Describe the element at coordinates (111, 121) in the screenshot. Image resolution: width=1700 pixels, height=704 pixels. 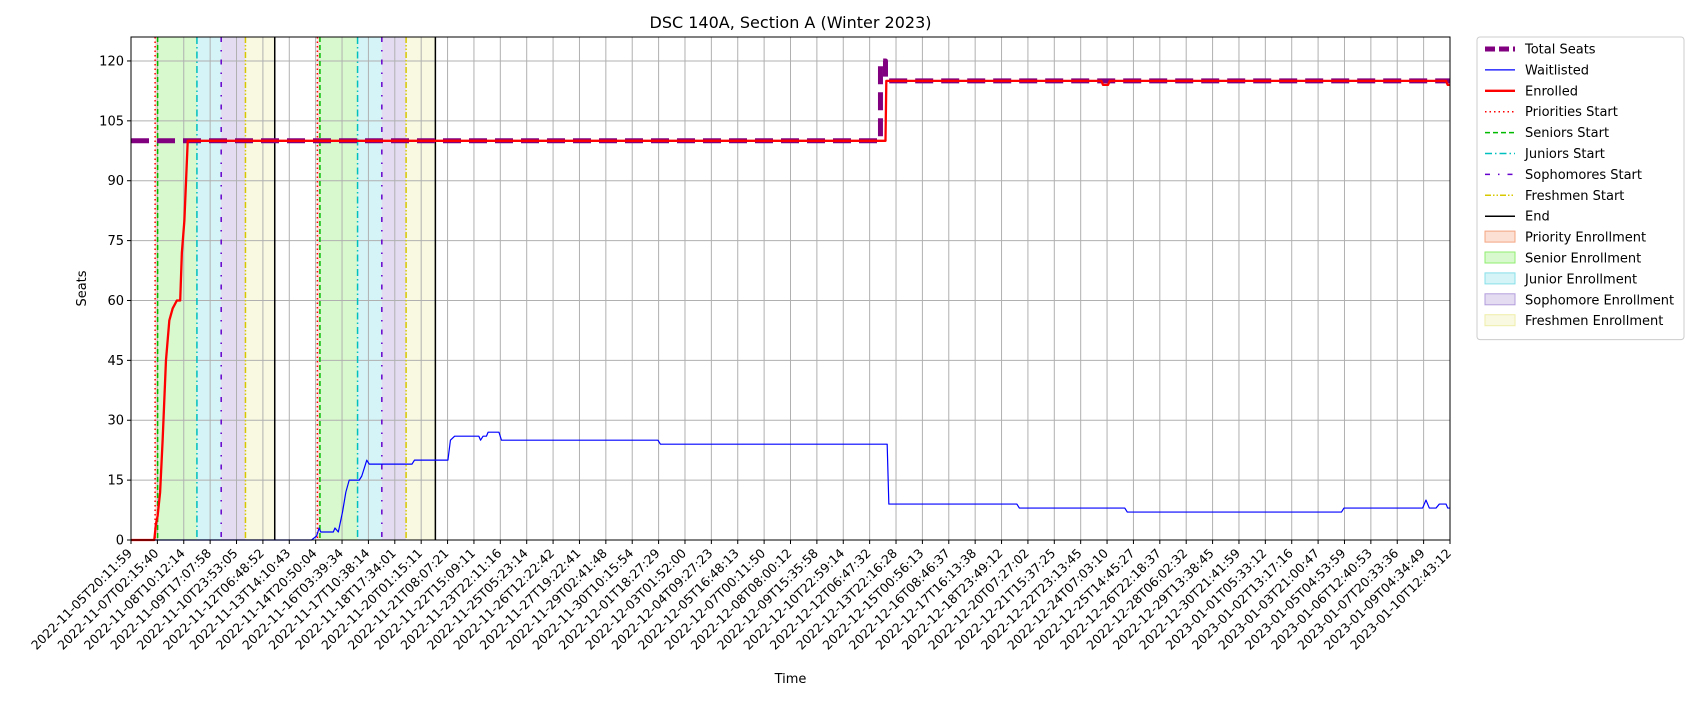
I see `y-tick-label: 105` at that location.